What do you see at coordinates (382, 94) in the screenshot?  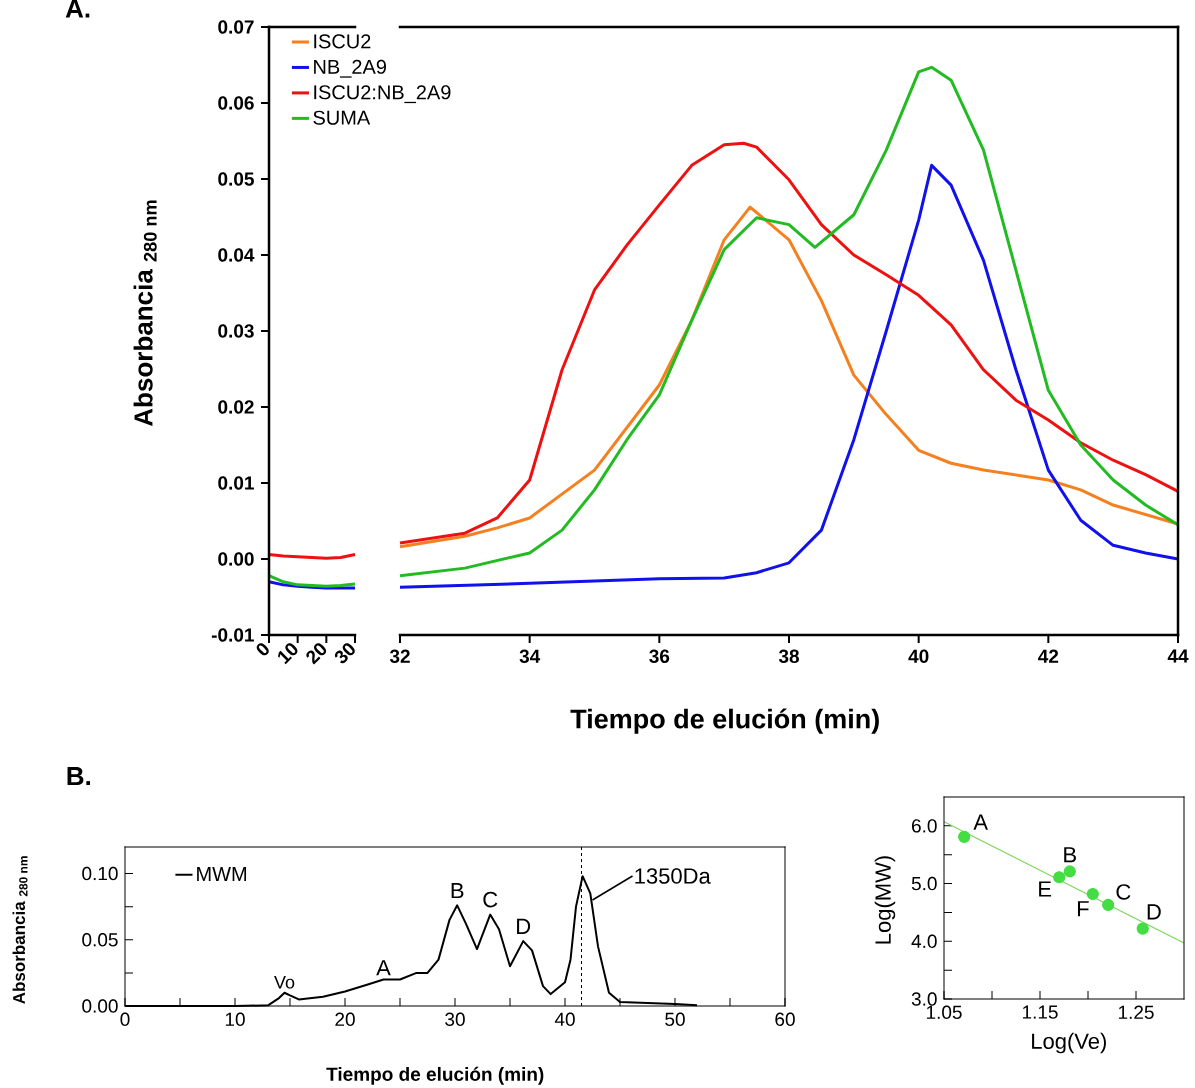 I see `legend-label: ISCU2:NB_2A9` at bounding box center [382, 94].